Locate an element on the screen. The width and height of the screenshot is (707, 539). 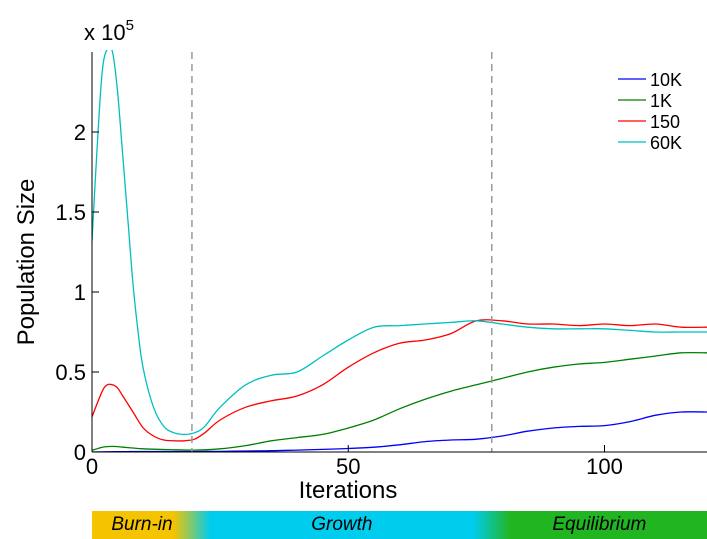
series-line-10k is located at coordinates (399, 431).